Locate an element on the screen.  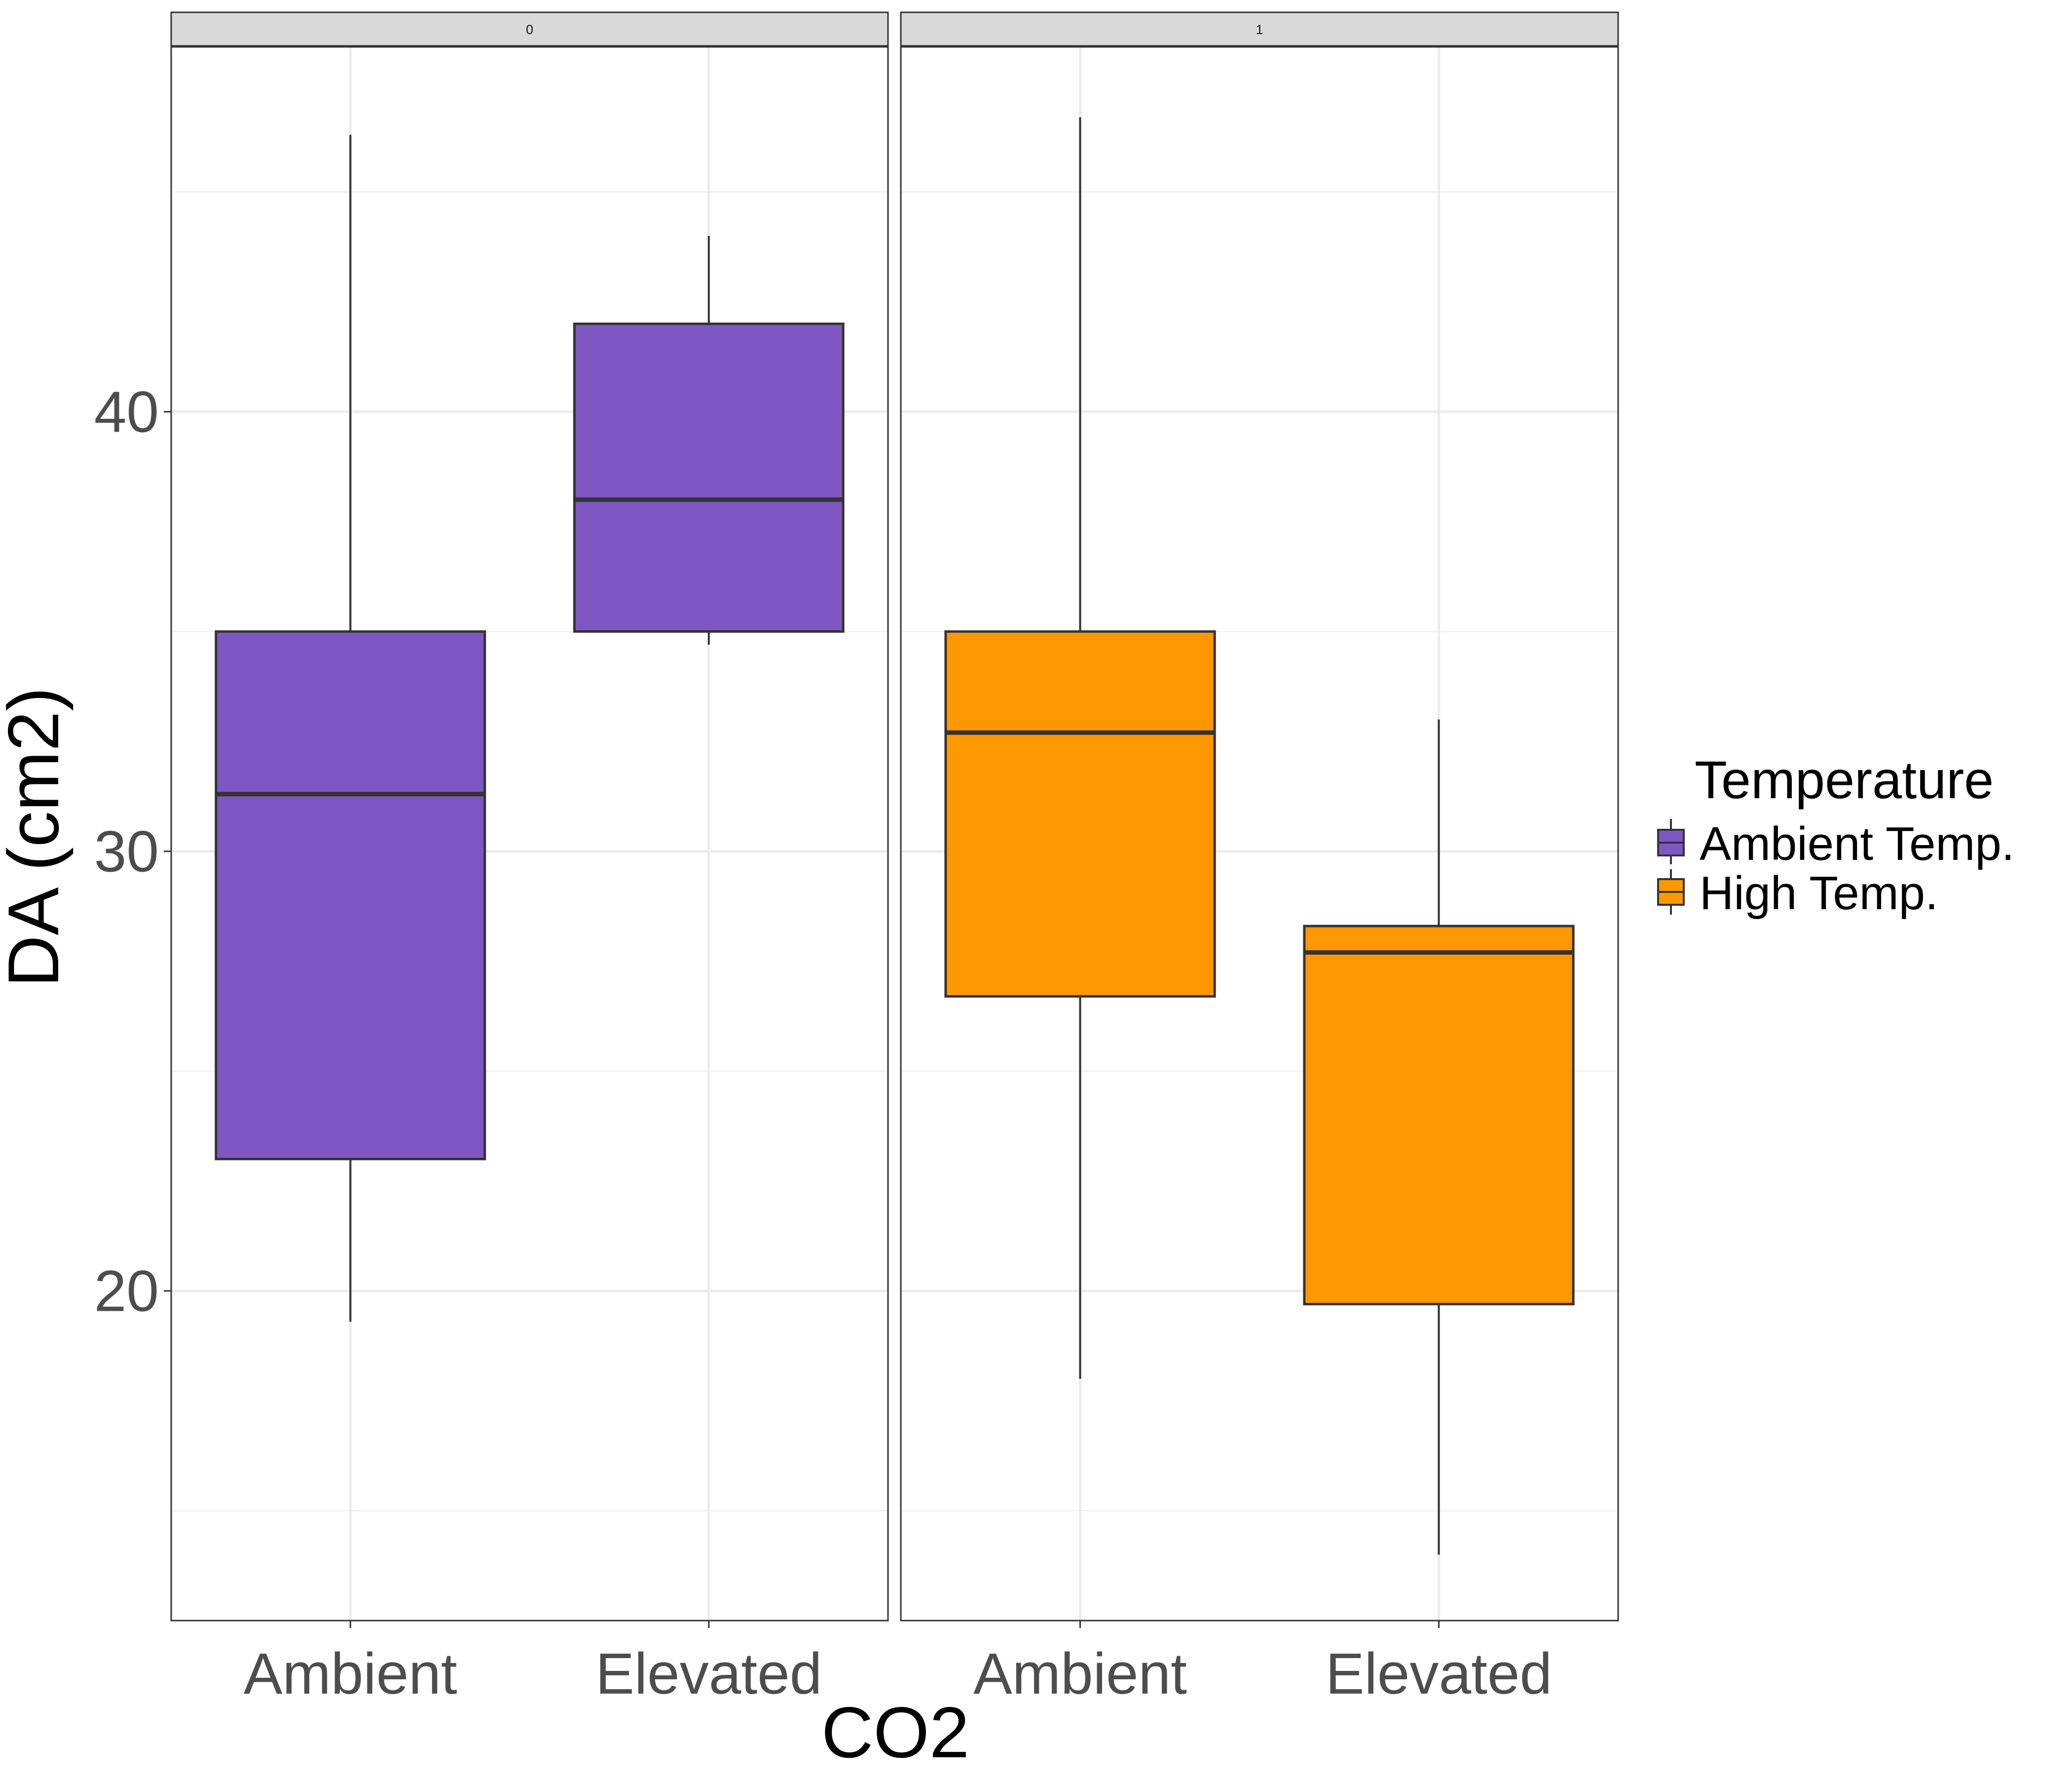
box-0-elevated is located at coordinates (709, 441).